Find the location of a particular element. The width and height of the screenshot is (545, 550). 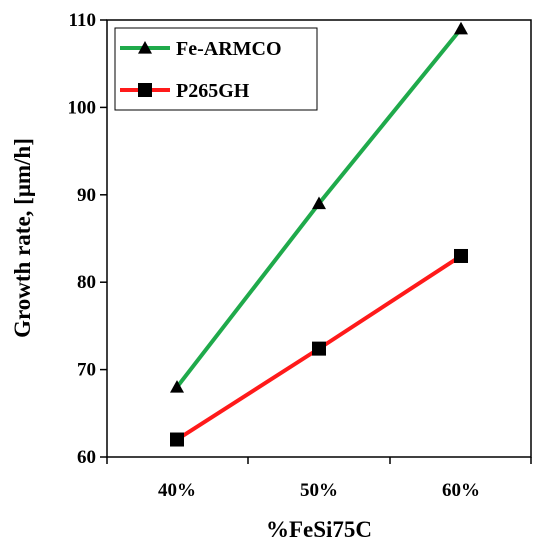

y-axis-ticks: 60 70 80 90 100 110 is located at coordinates (87, 239).